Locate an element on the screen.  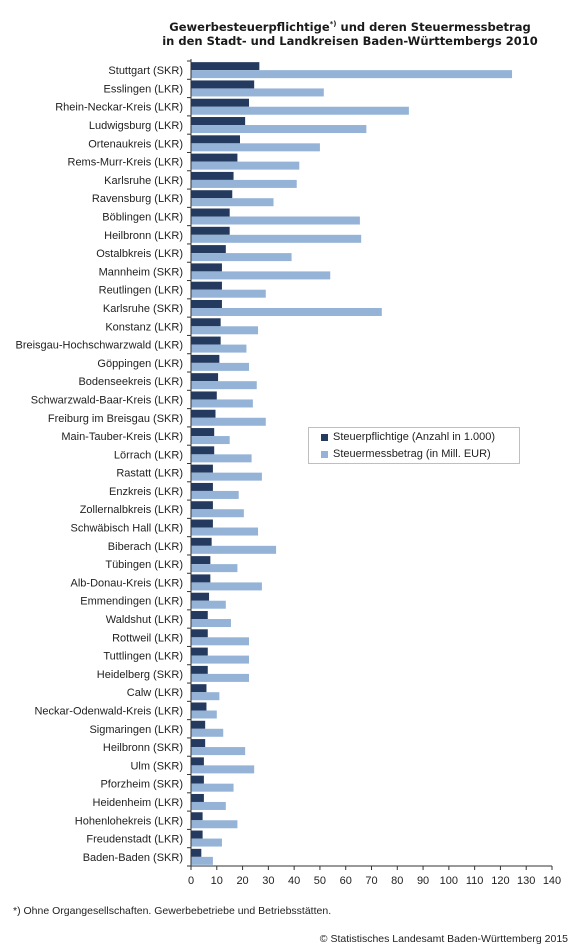
x-tick-label: 20 is located at coordinates (242, 881).